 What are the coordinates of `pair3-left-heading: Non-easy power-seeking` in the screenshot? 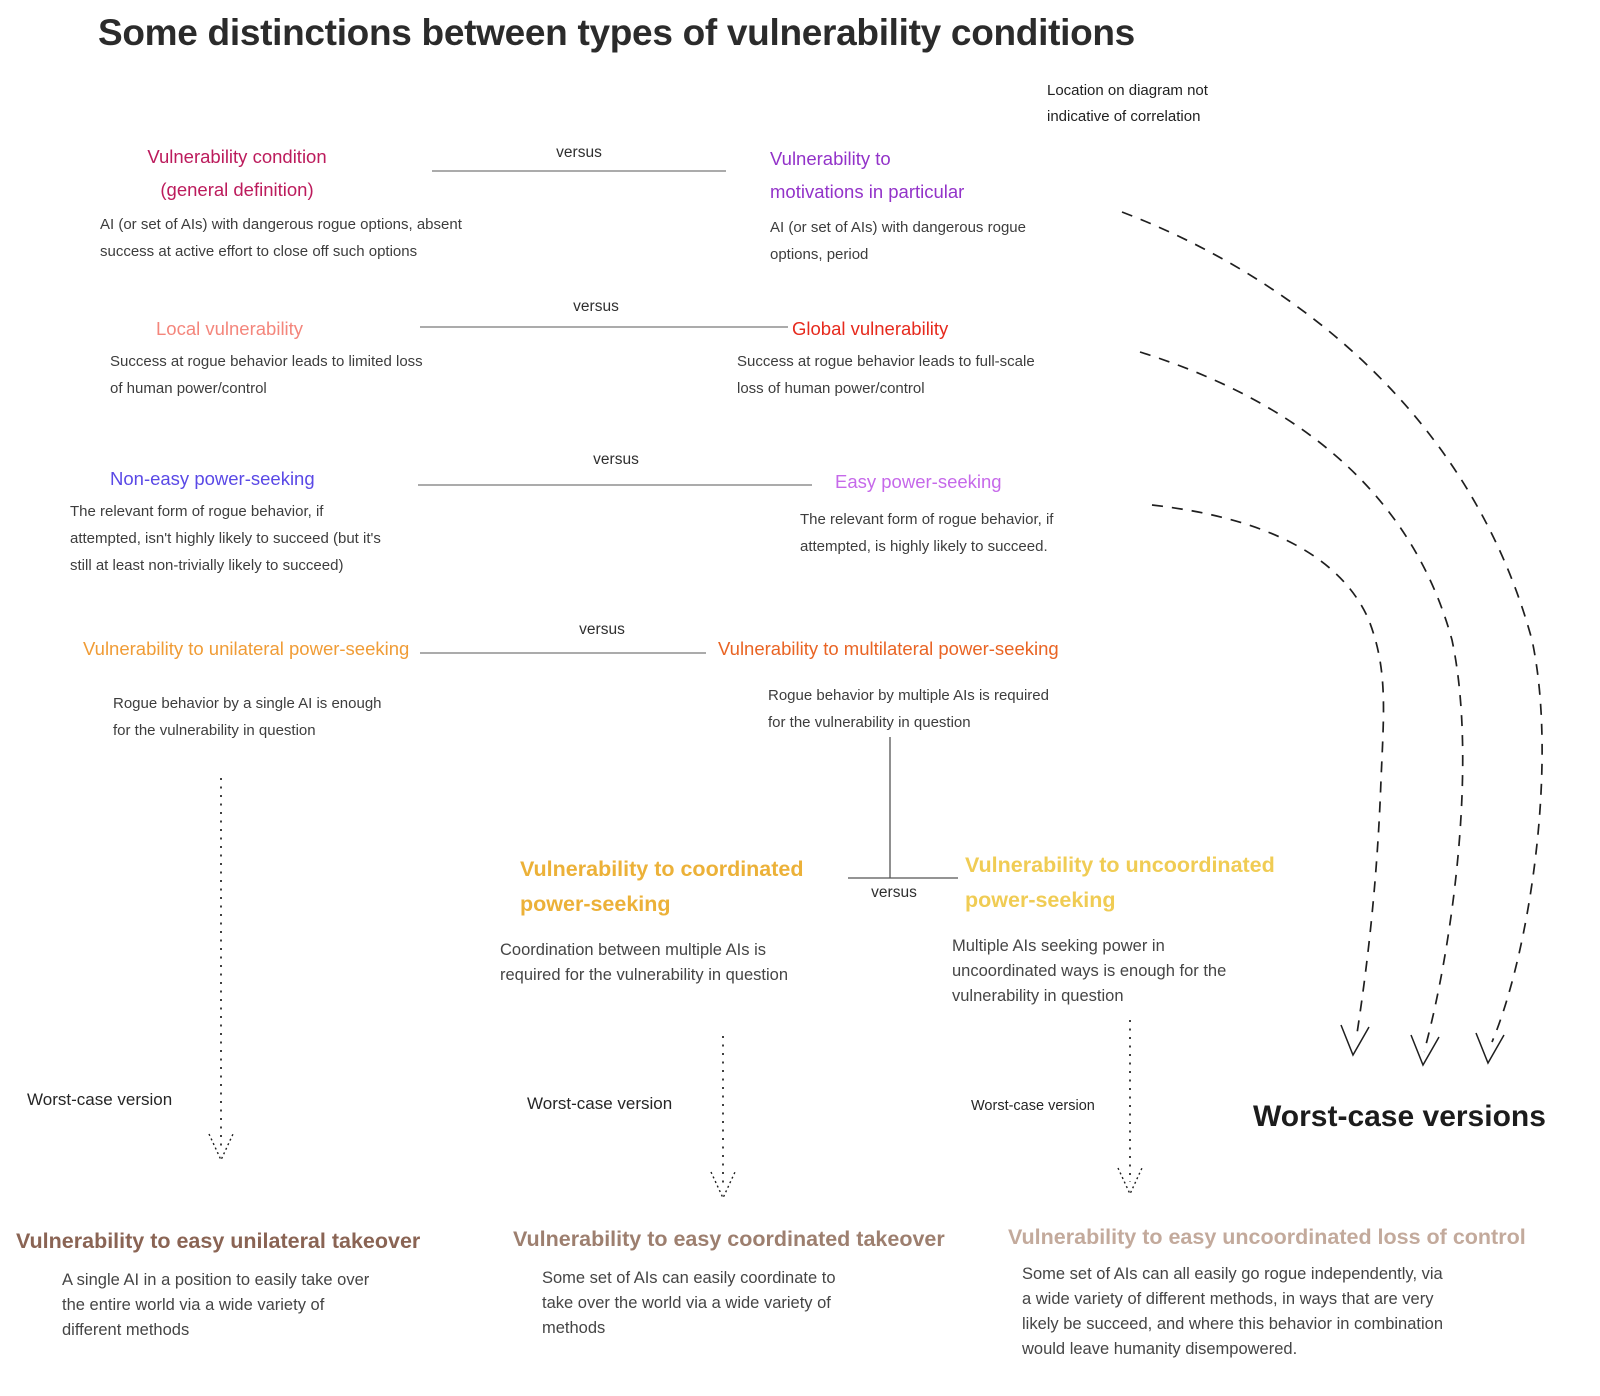 It's located at (212, 478).